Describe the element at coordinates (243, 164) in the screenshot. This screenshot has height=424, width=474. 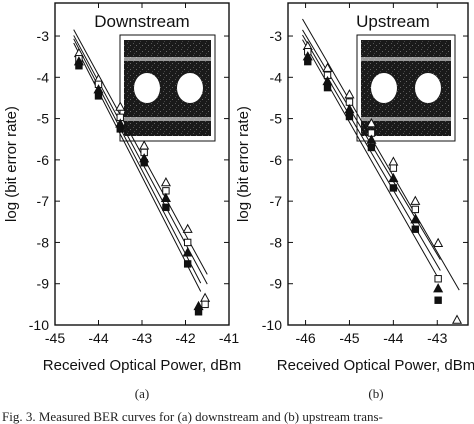
I see `y-axis-label-b: log (bit error rate)` at that location.